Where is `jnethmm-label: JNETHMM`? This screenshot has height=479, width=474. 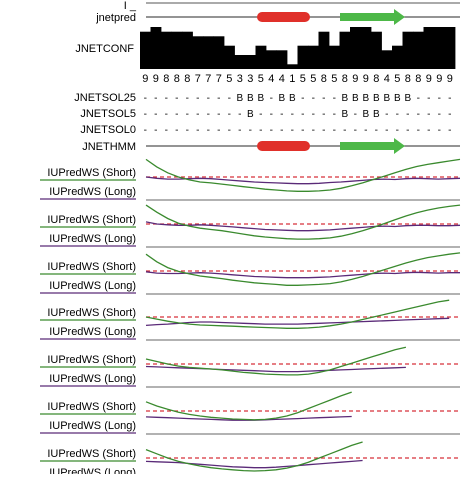
jnethmm-label: JNETHMM is located at coordinates (109, 147).